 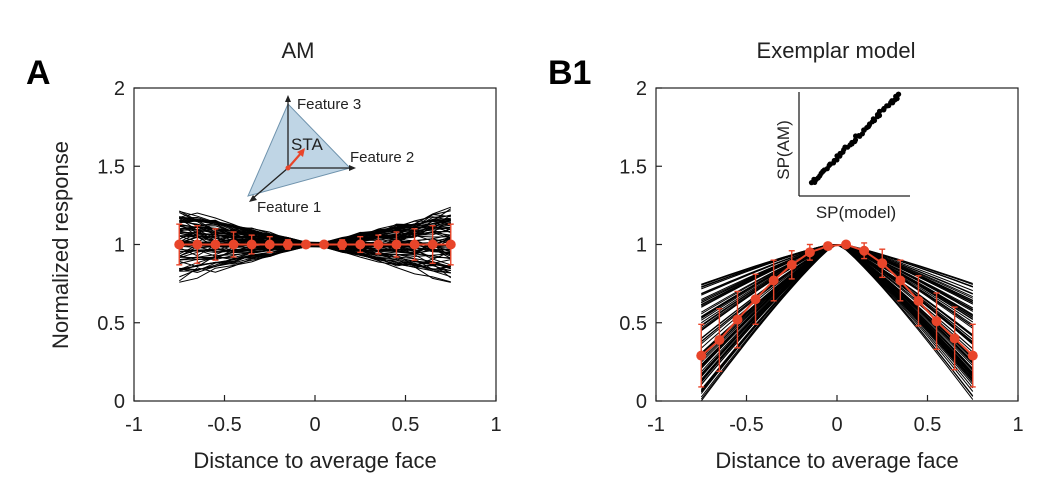 I want to click on panel-b1-yticks: 0 0.5 1 1.5 2, so click(x=640, y=245).